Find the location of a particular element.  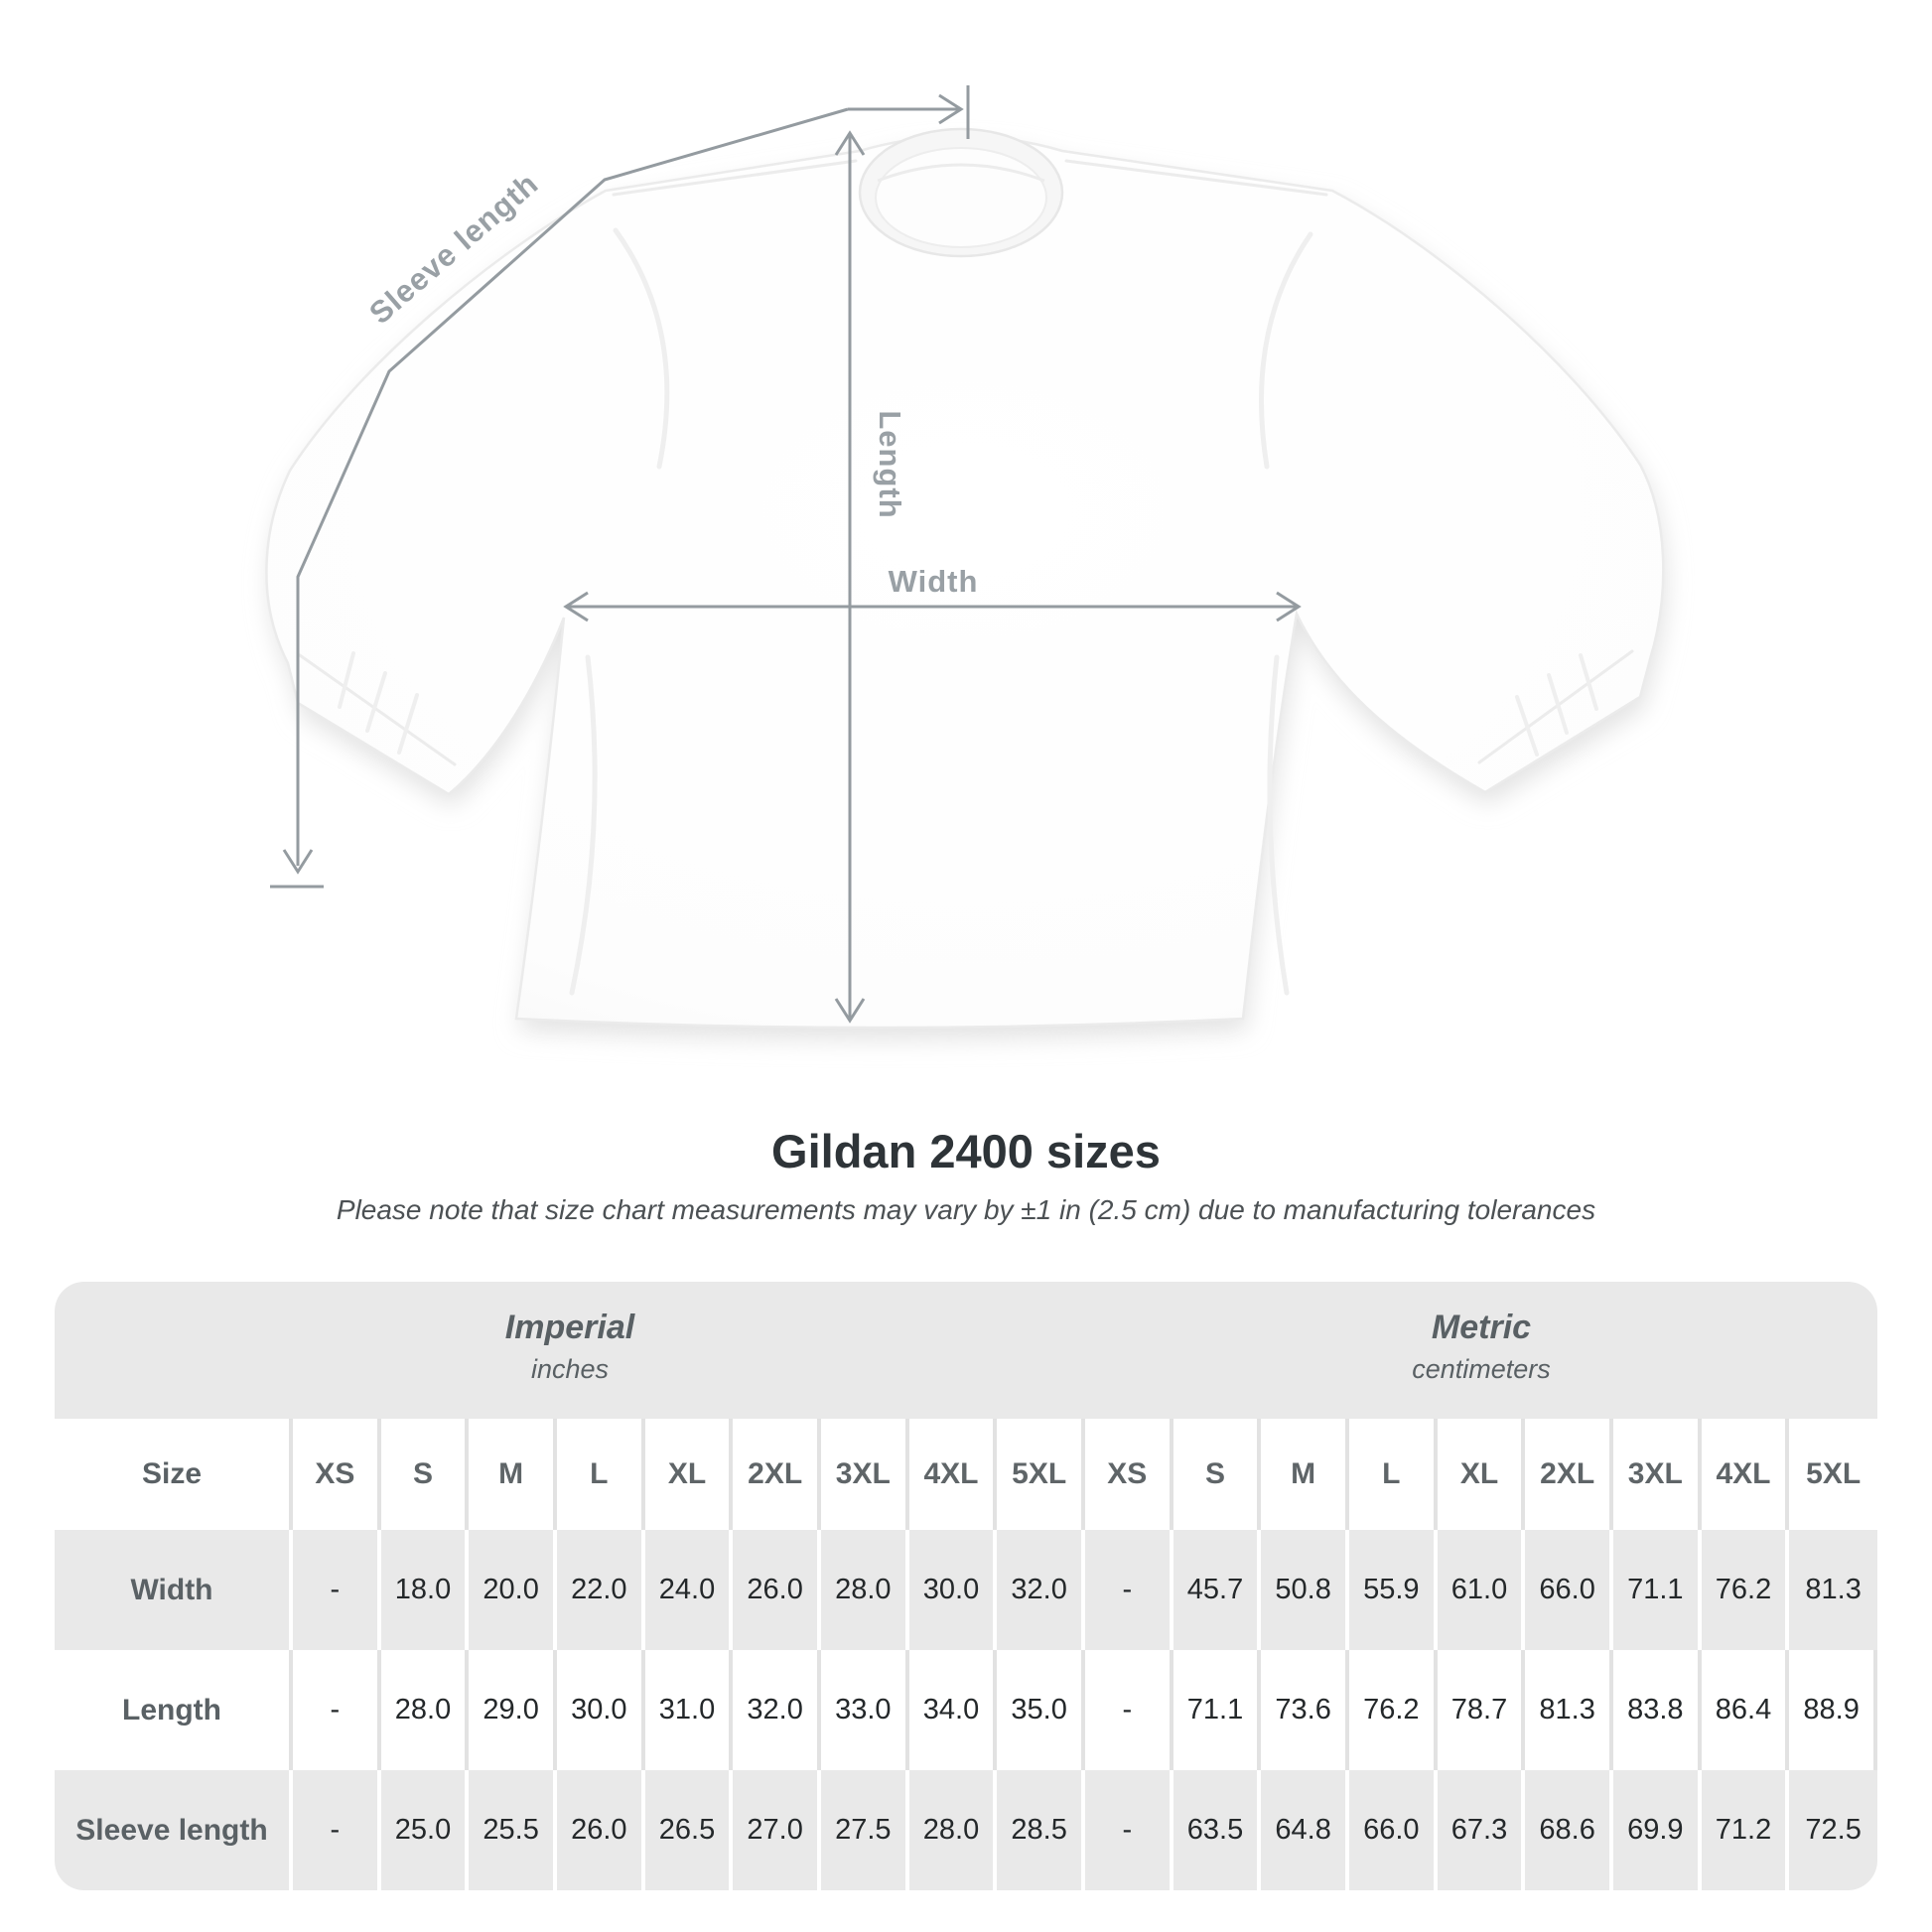

value-cell: 64.8 is located at coordinates (1305, 1830).